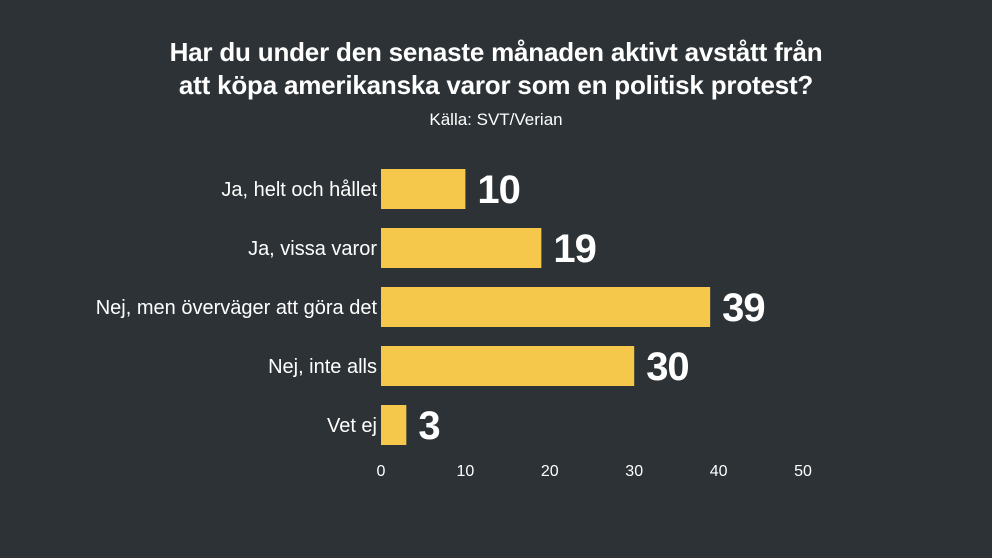  I want to click on category-label-4: Vet ej, so click(352, 426).